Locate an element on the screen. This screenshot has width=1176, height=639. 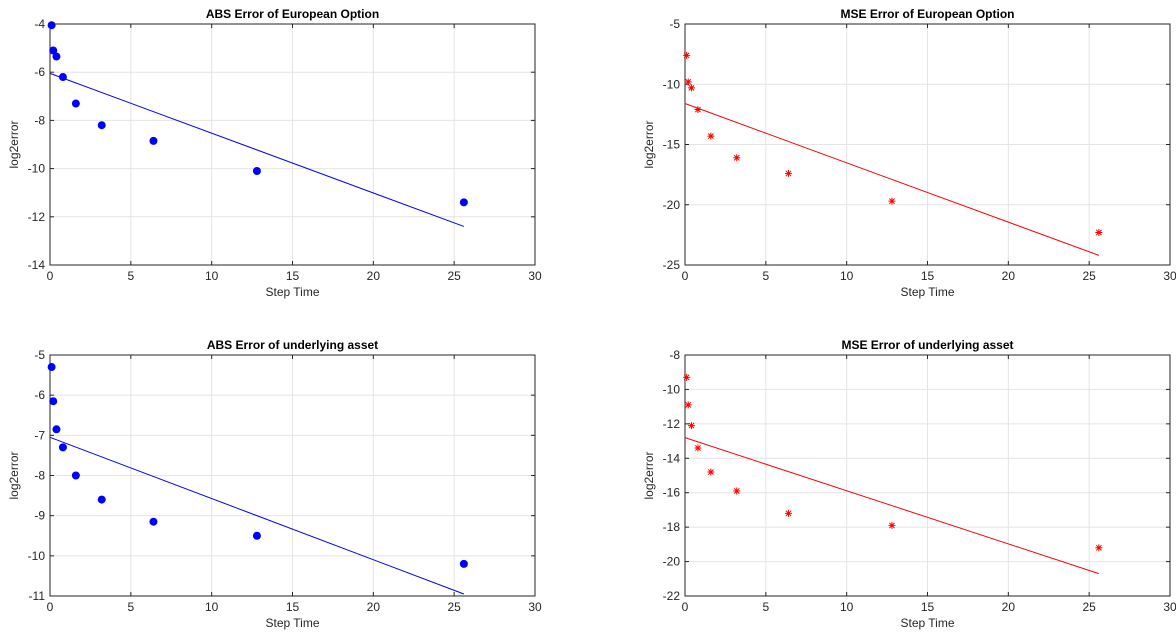
y-tick-label: -5 is located at coordinates (674, 24).